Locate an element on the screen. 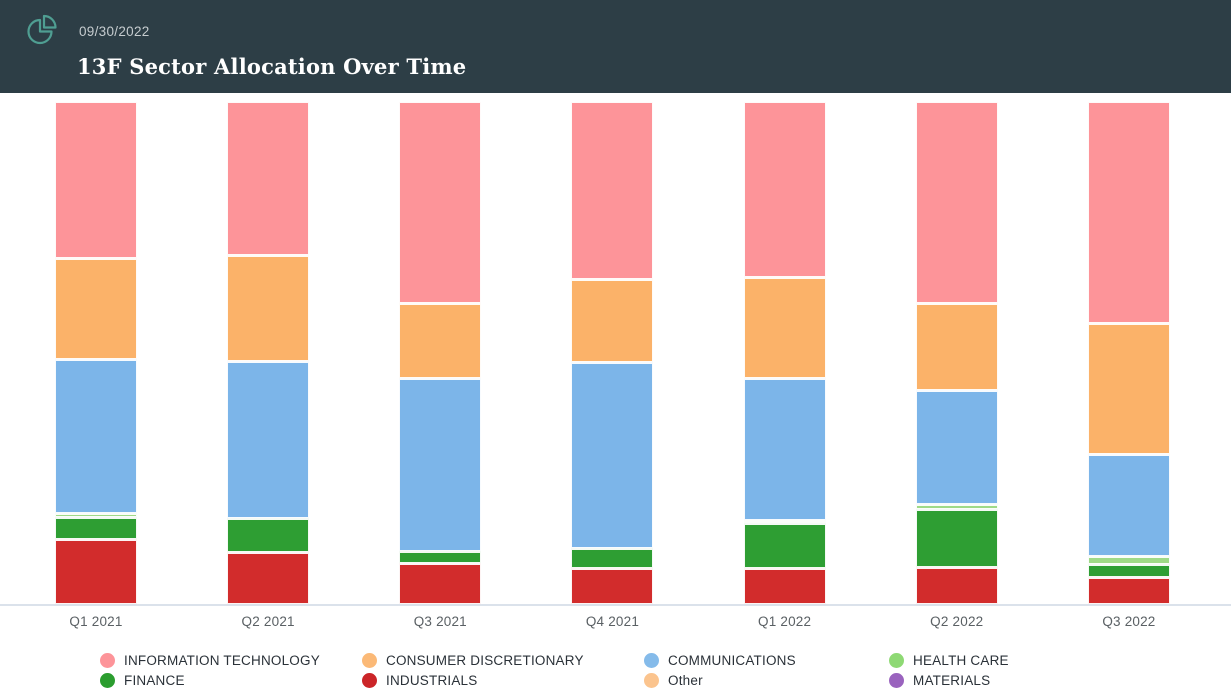  legend-item-other: Other is located at coordinates (766, 680).